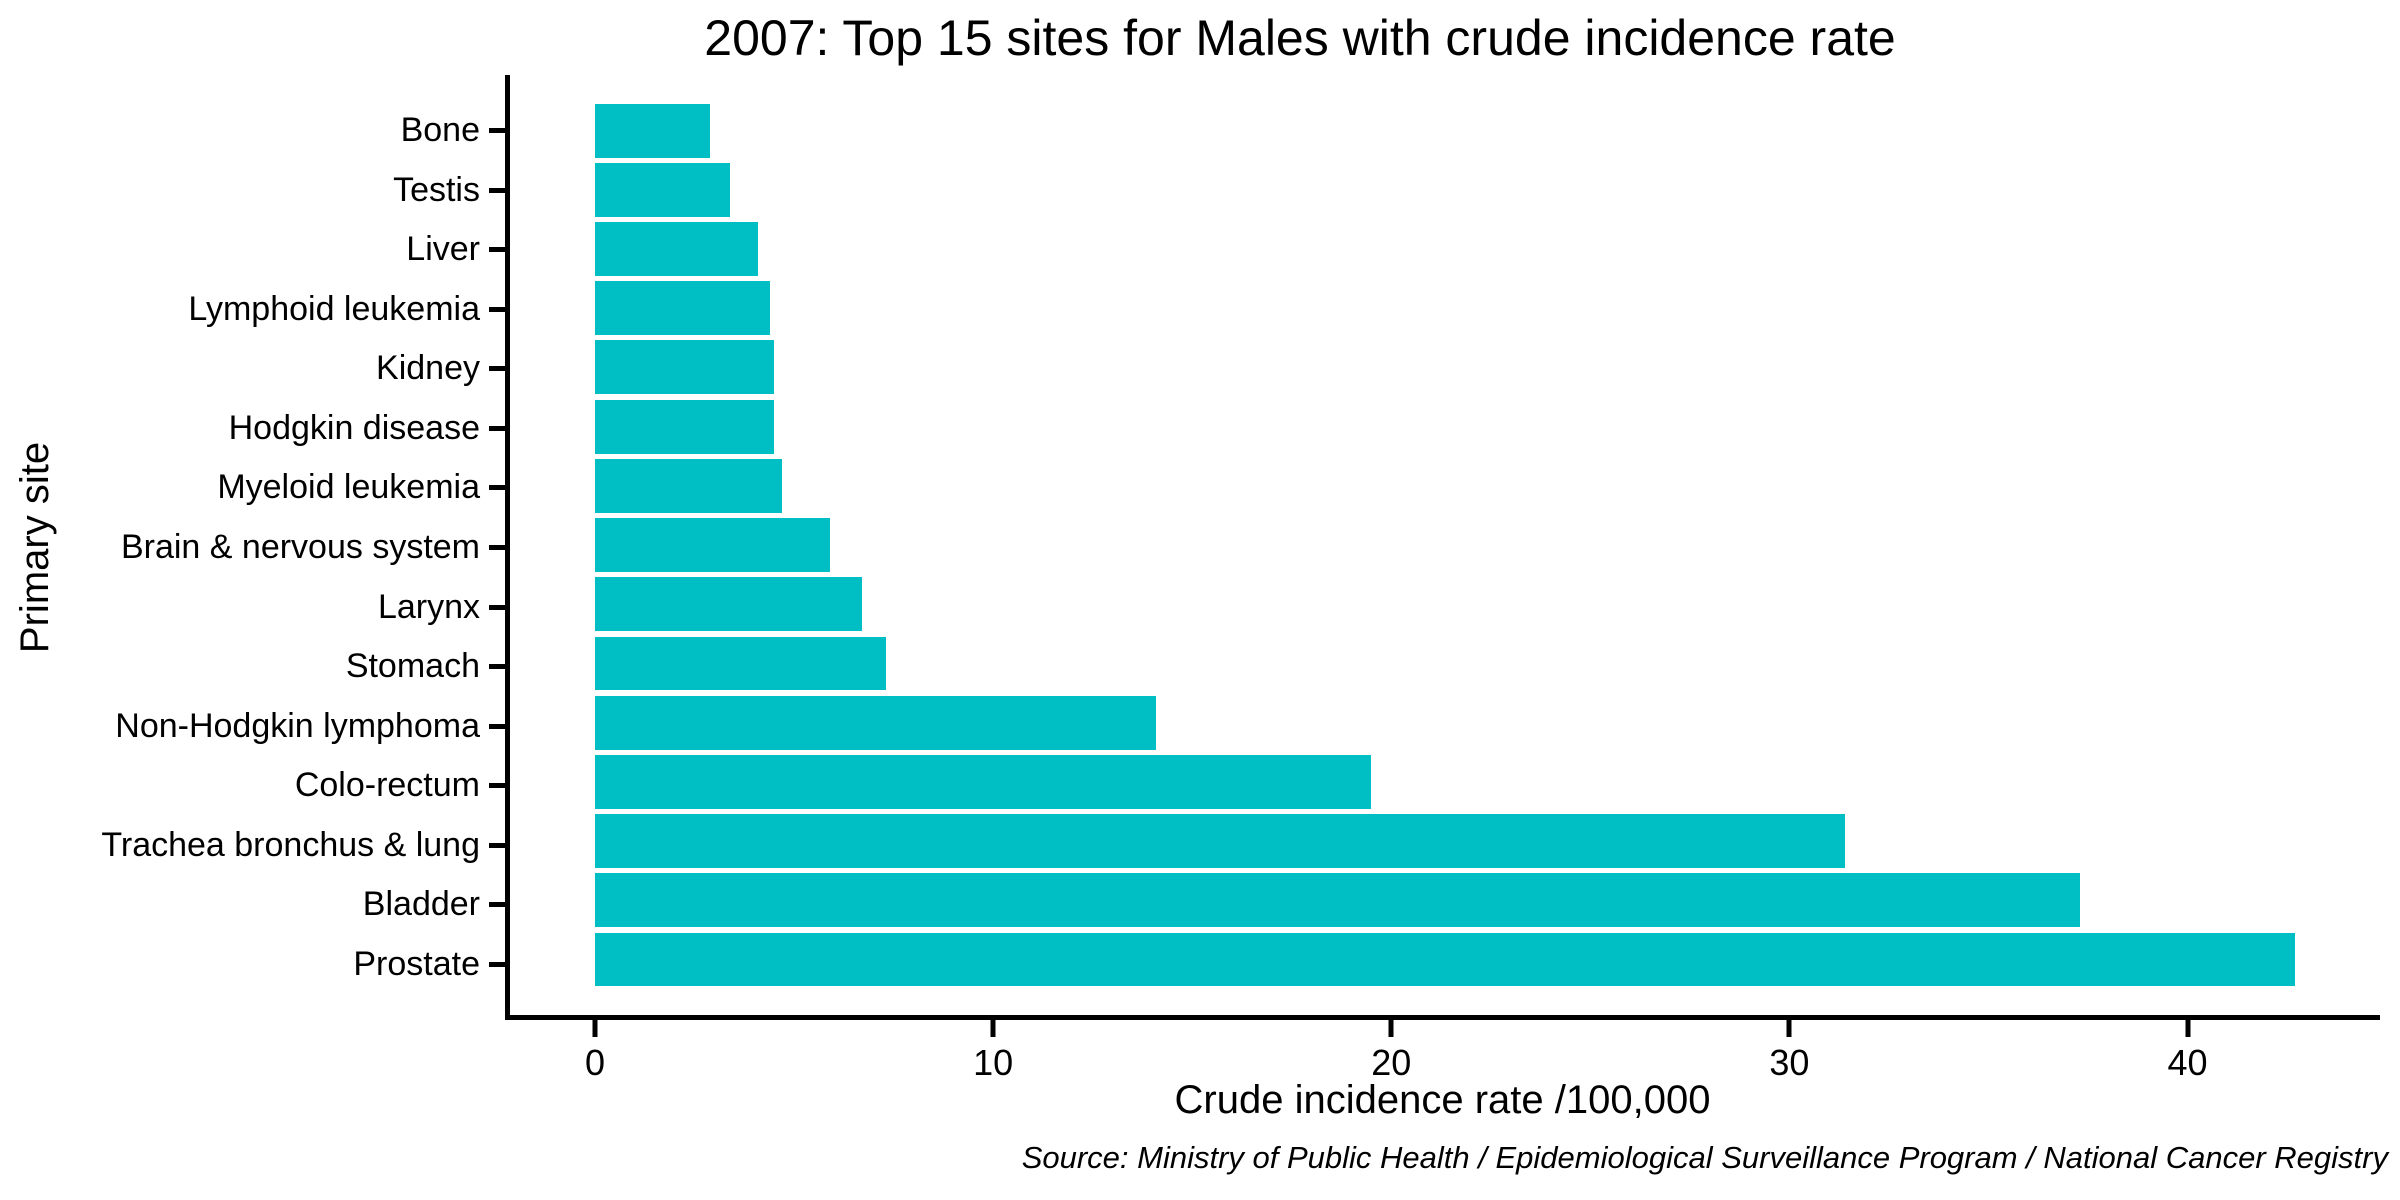 This screenshot has width=2400, height=1200. What do you see at coordinates (677, 249) in the screenshot?
I see `bar-liver` at bounding box center [677, 249].